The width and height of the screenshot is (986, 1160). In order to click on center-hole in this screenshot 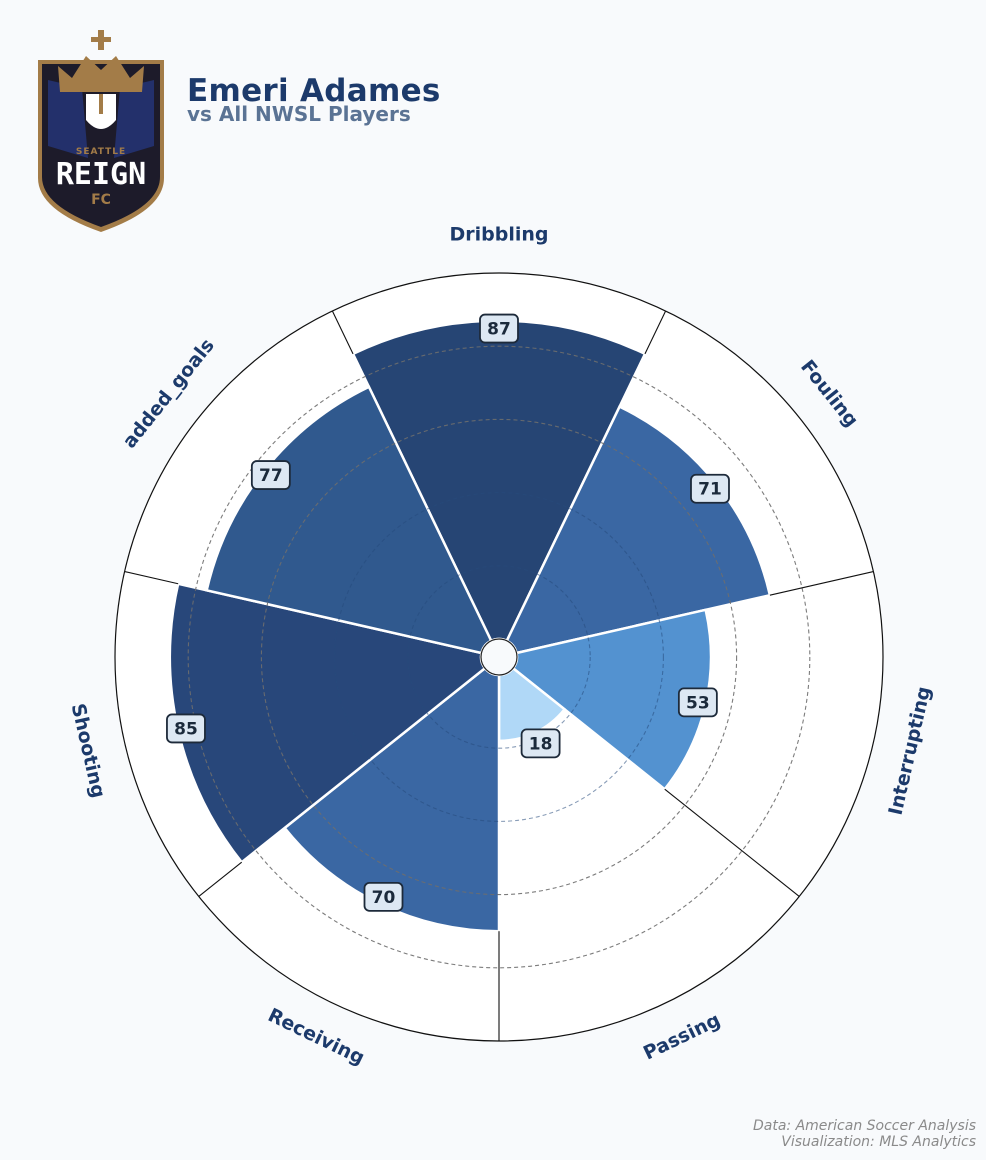, I will do `click(499, 657)`.